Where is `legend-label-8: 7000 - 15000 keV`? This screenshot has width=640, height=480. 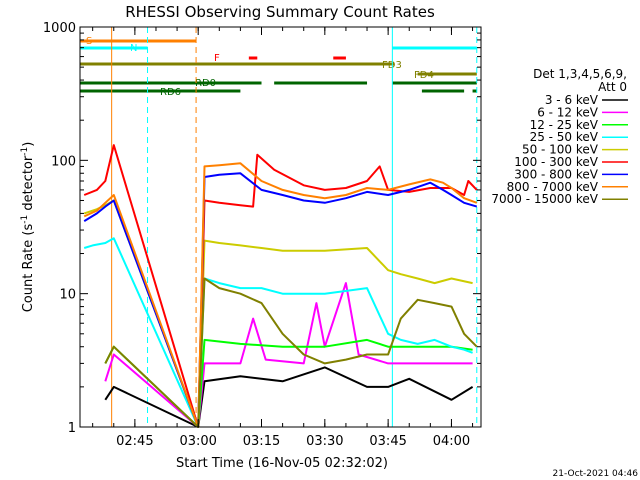 legend-label-8: 7000 - 15000 keV is located at coordinates (544, 199).